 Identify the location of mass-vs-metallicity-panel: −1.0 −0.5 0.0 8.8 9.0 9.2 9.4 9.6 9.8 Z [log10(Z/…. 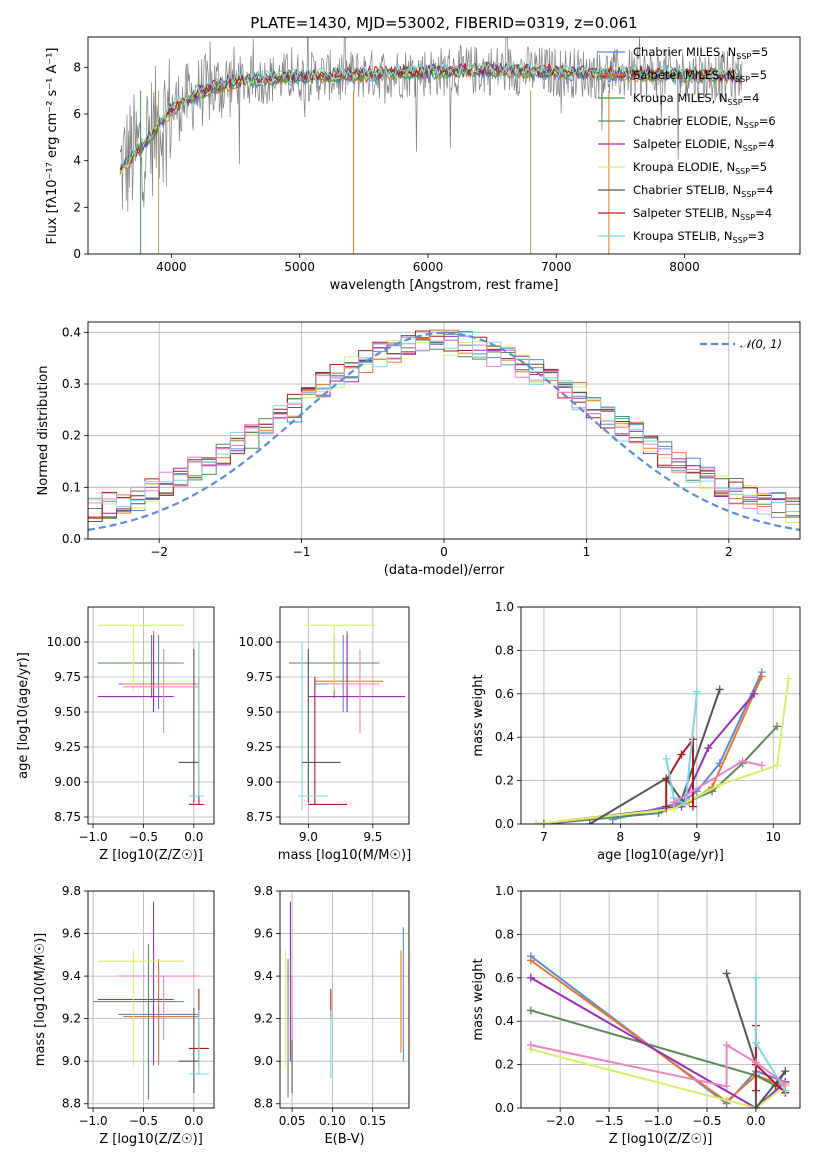
(124, 1015).